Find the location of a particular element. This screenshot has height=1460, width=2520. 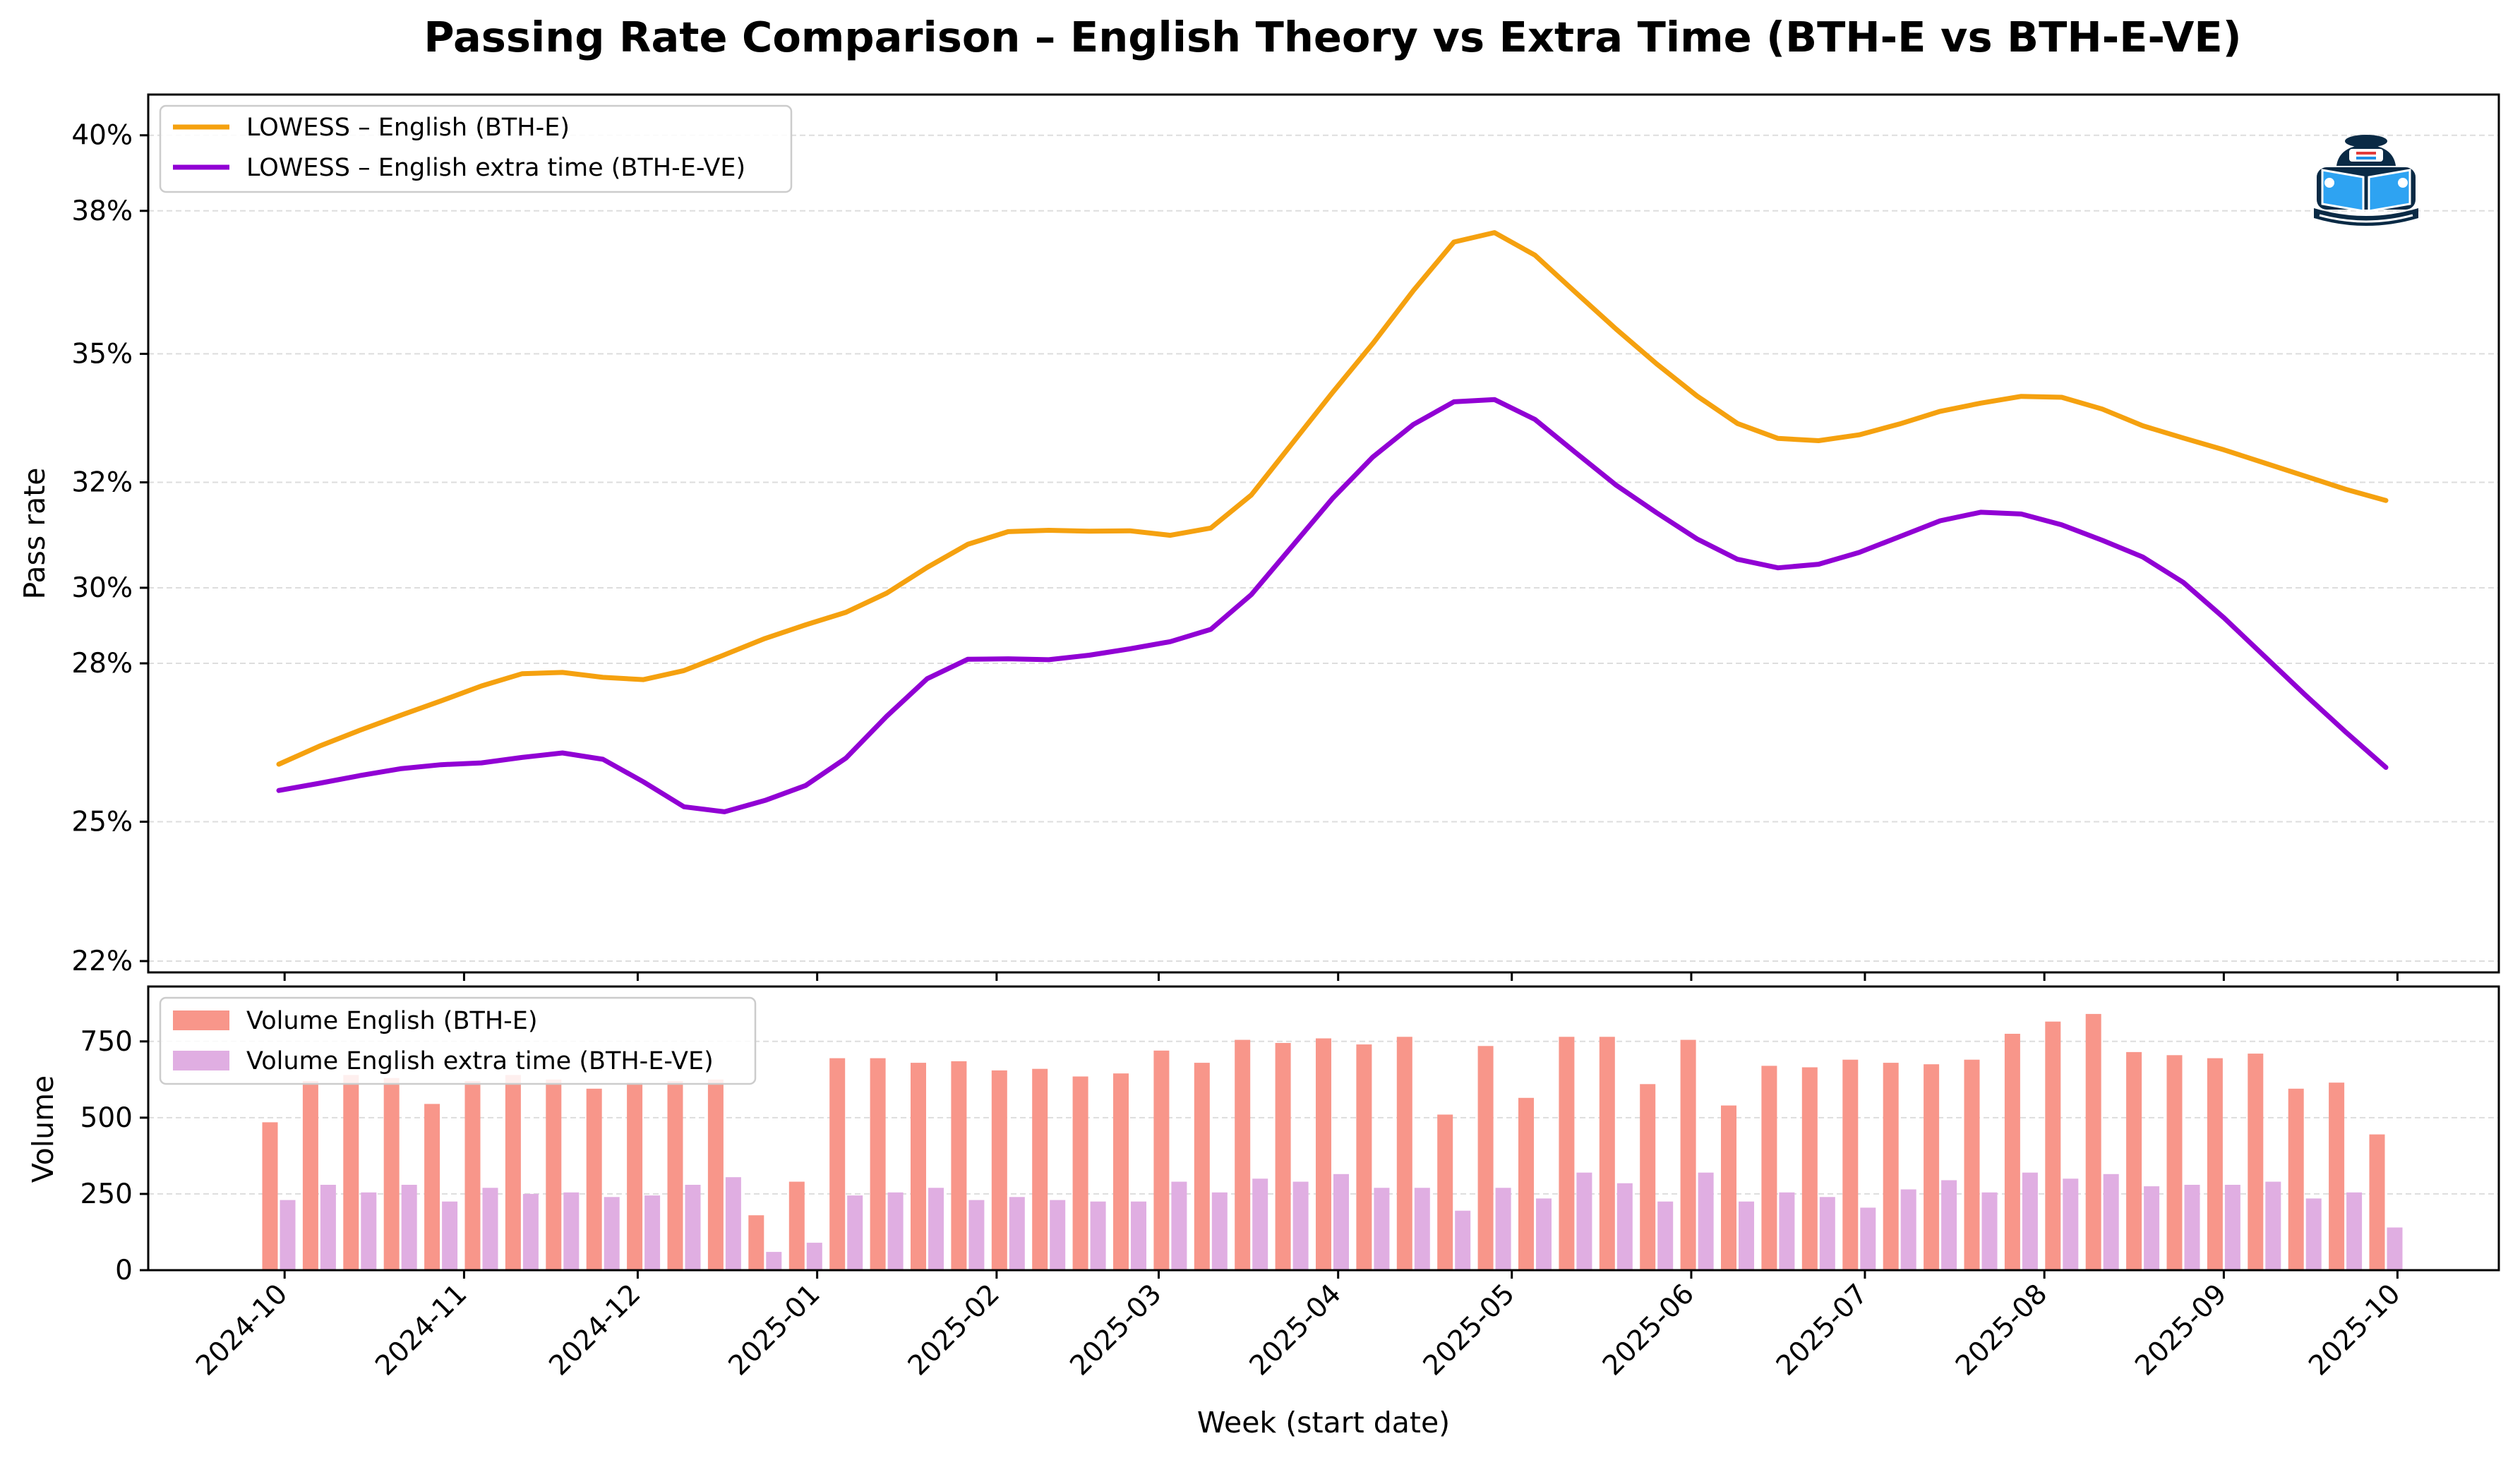

x-tick-label: 2025-07 is located at coordinates (1822, 1330).